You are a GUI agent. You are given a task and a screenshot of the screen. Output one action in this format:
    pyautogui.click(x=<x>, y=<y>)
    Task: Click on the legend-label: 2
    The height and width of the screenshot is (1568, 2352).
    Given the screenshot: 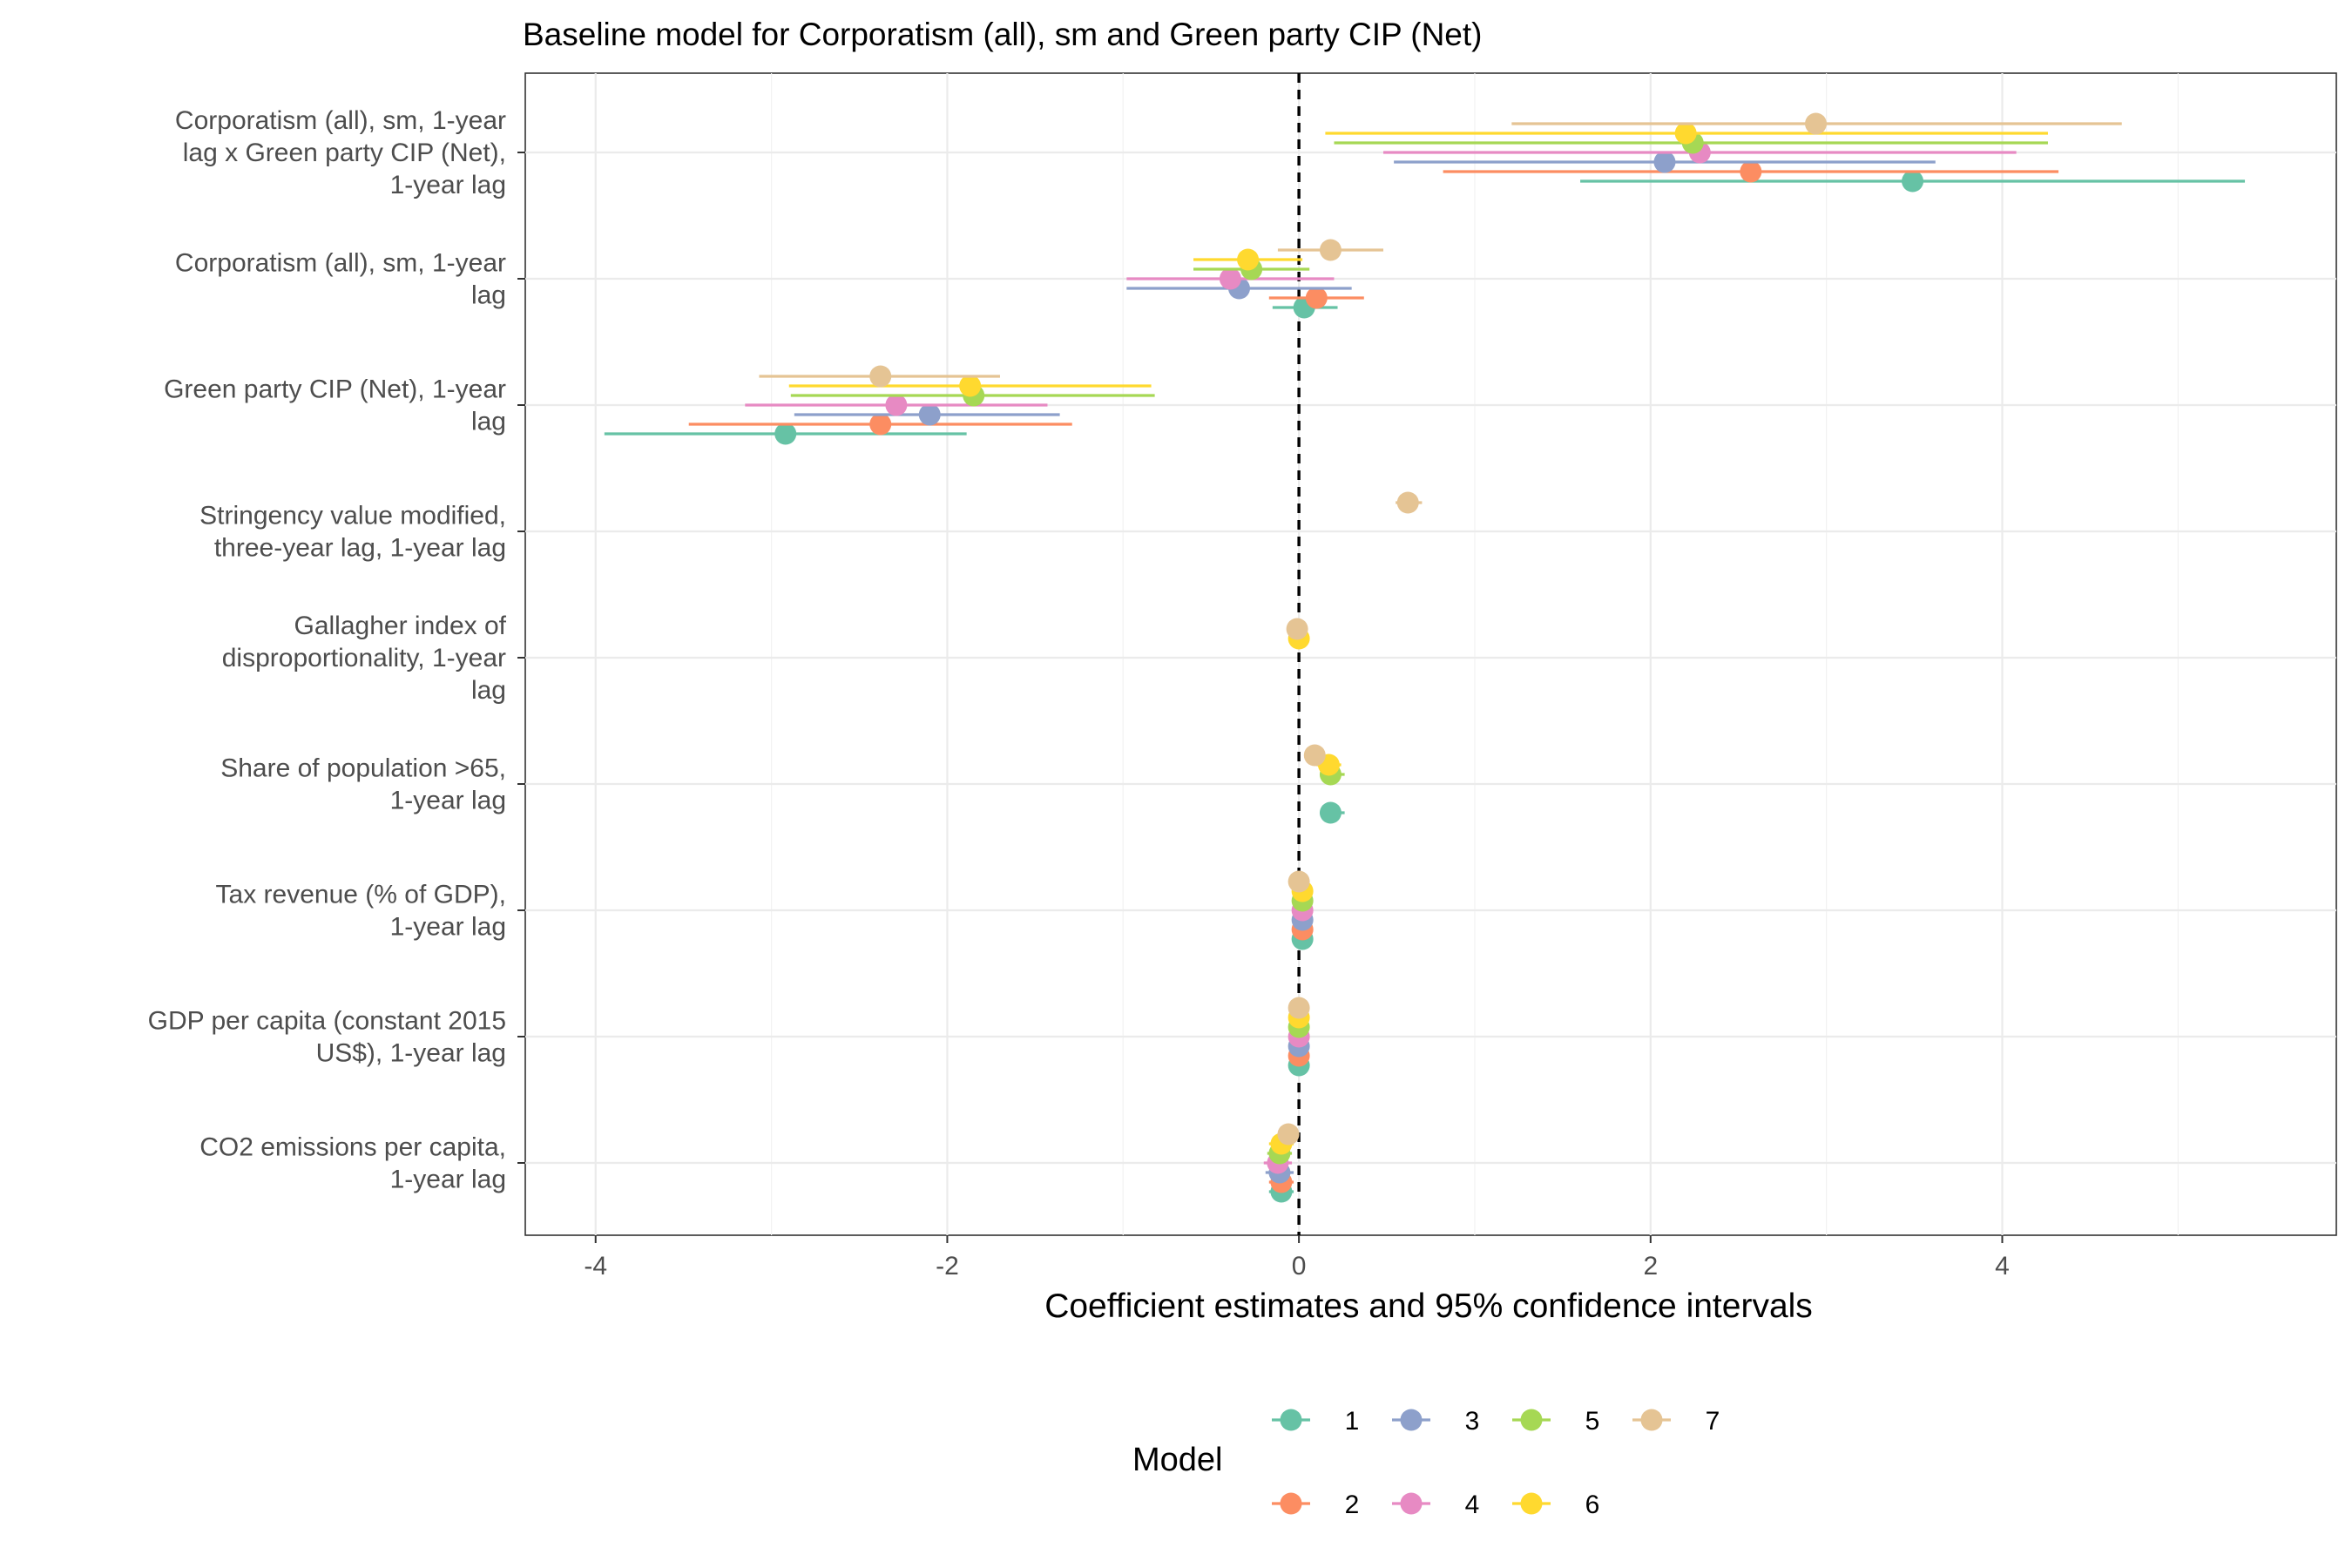 What is the action you would take?
    pyautogui.click(x=1352, y=1504)
    